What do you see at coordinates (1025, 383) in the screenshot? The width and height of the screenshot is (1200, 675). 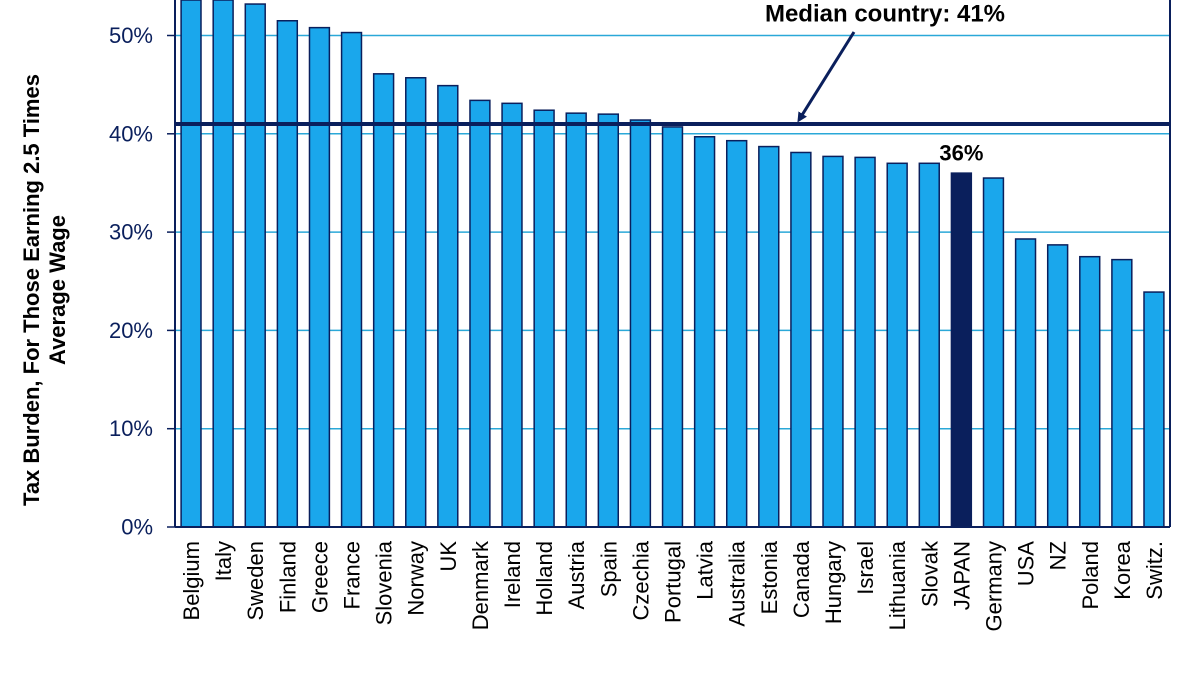 I see `bar-usa` at bounding box center [1025, 383].